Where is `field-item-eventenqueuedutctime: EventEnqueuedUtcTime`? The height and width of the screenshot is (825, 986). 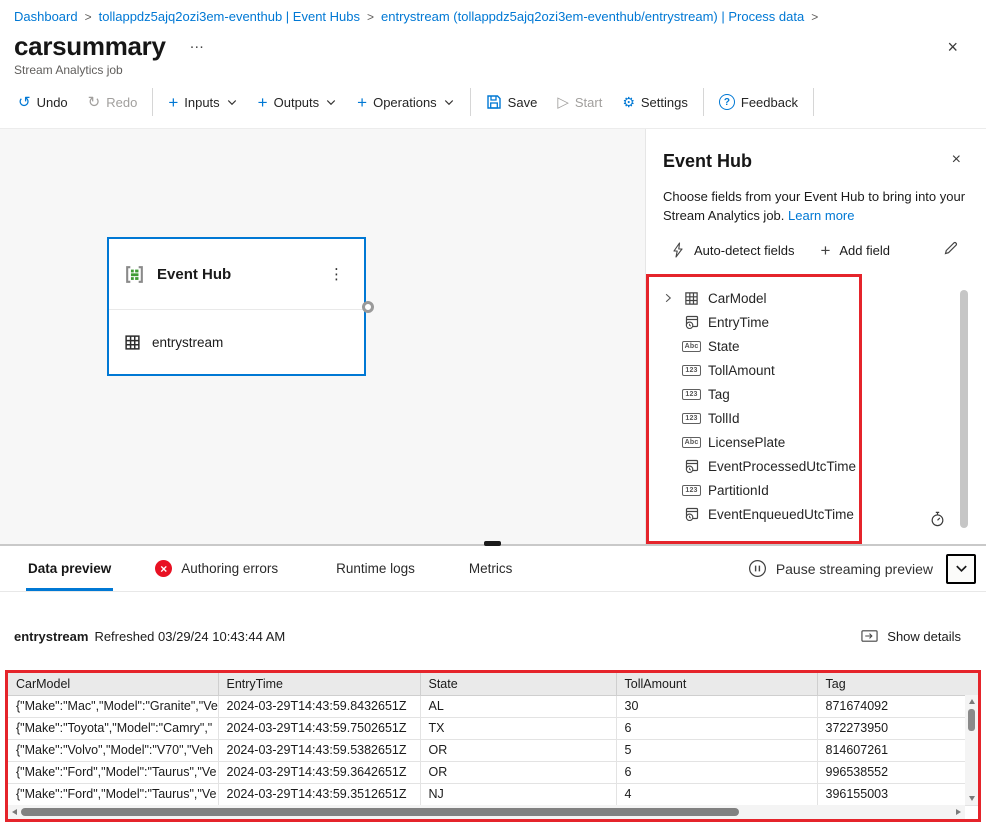 field-item-eventenqueuedutctime: EventEnqueuedUtcTime is located at coordinates (754, 514).